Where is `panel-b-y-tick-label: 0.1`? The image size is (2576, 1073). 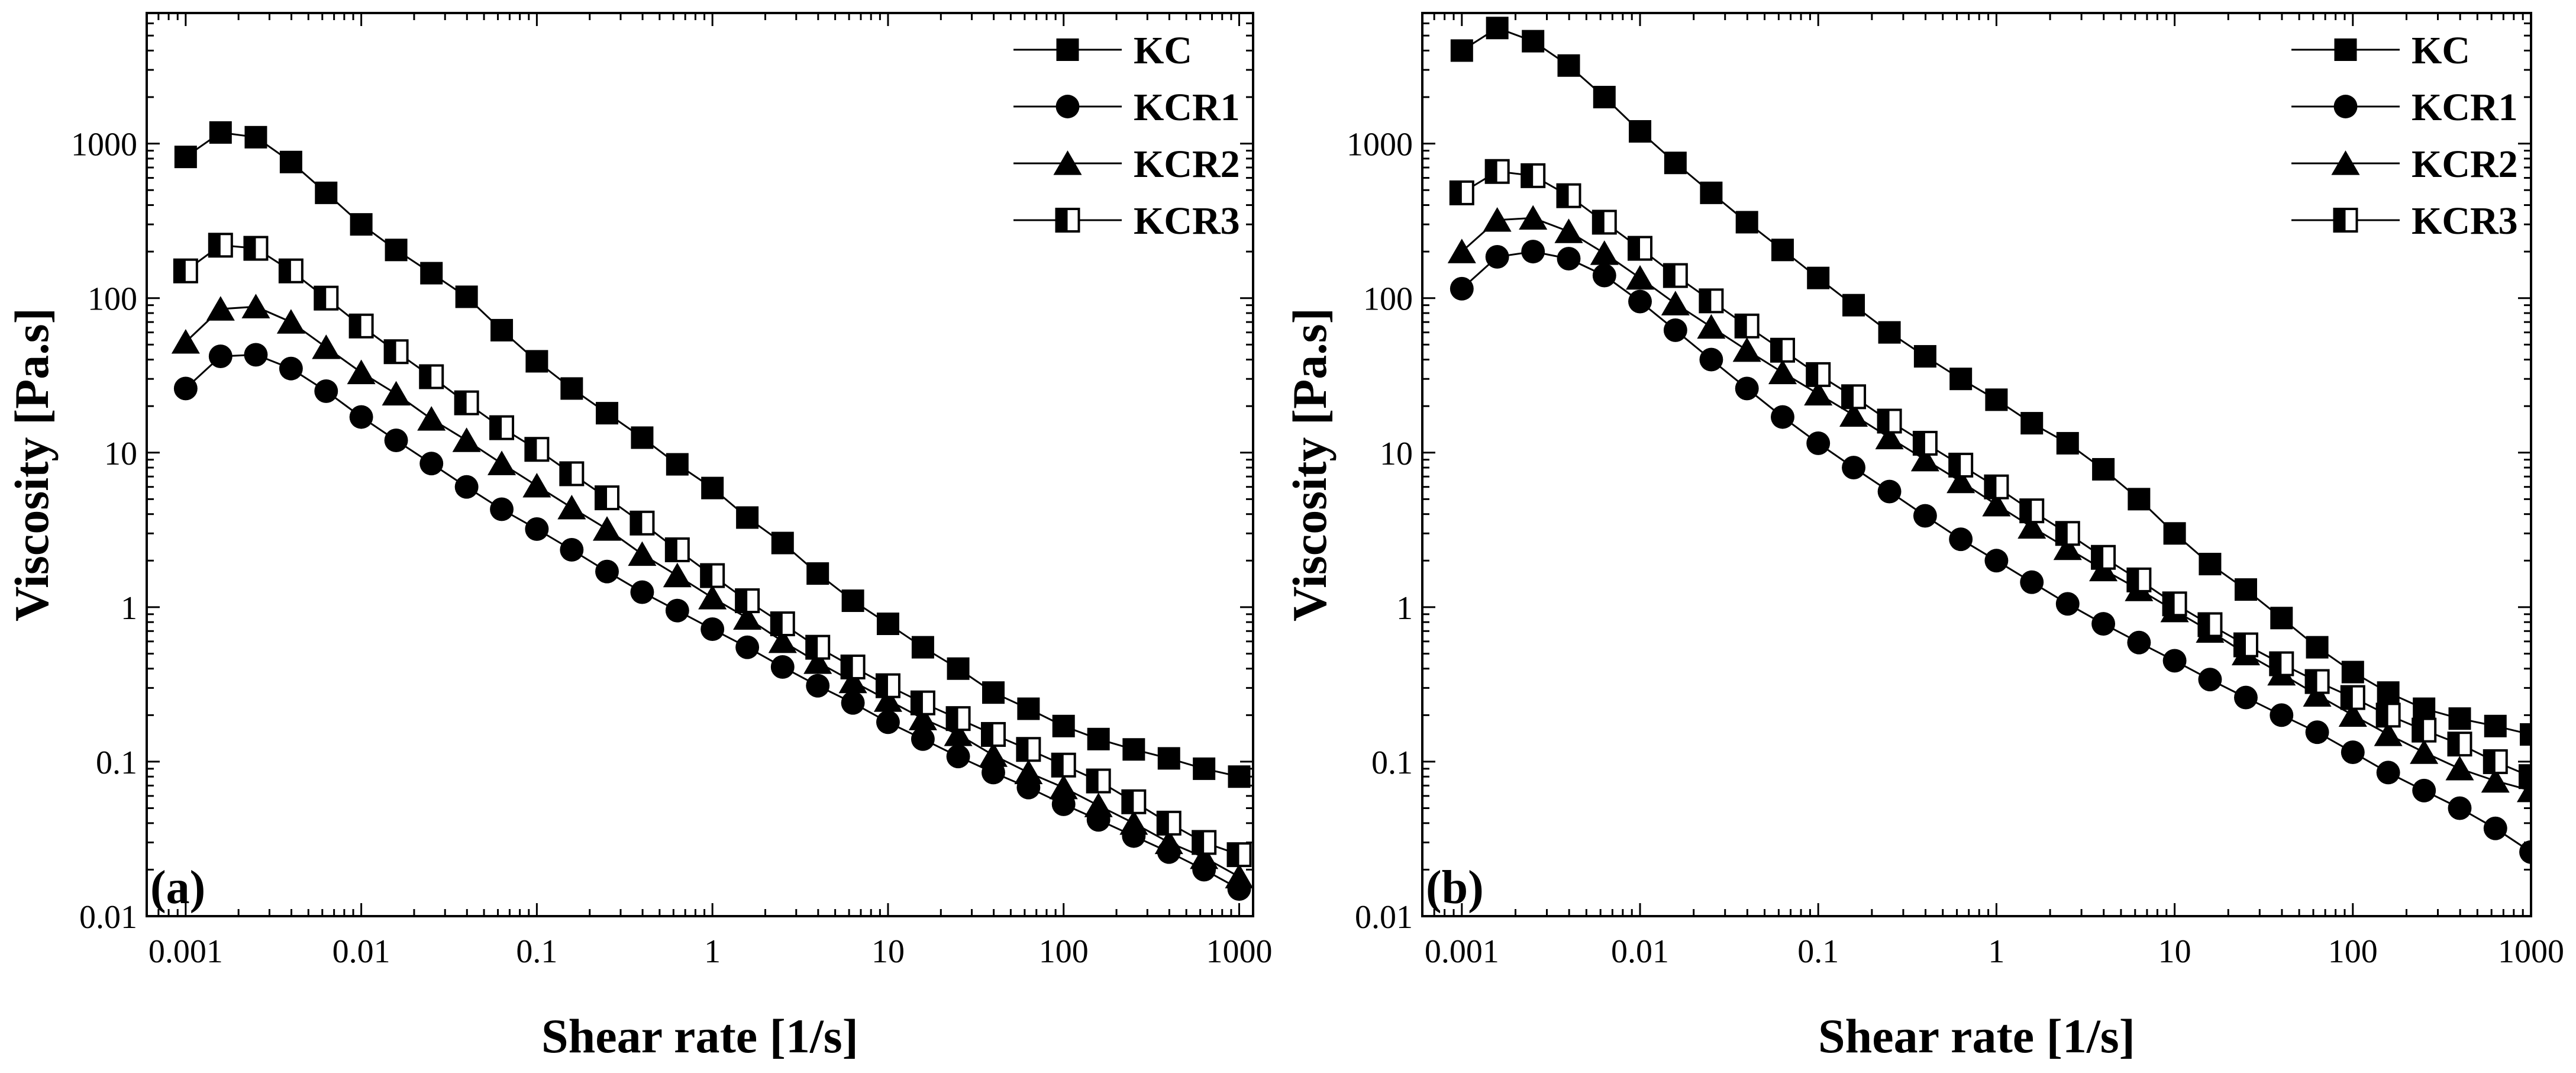 panel-b-y-tick-label: 0.1 is located at coordinates (1392, 763).